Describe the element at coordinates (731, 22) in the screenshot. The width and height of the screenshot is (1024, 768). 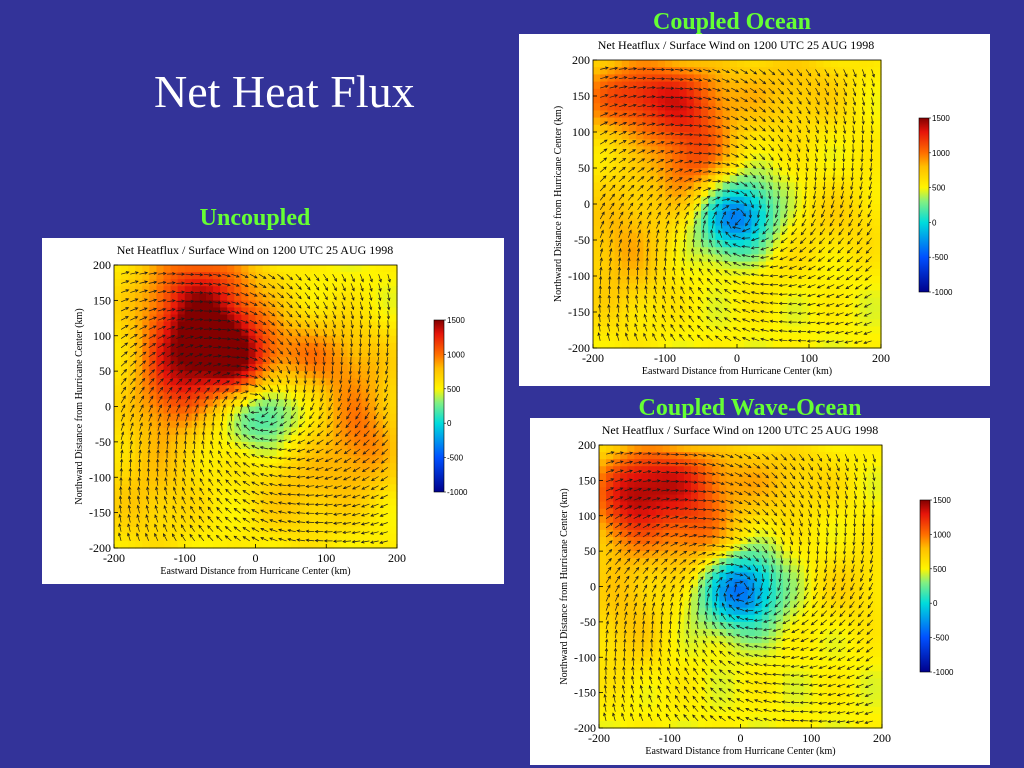
I see `caption-coupled-ocean: Coupled Ocean` at that location.